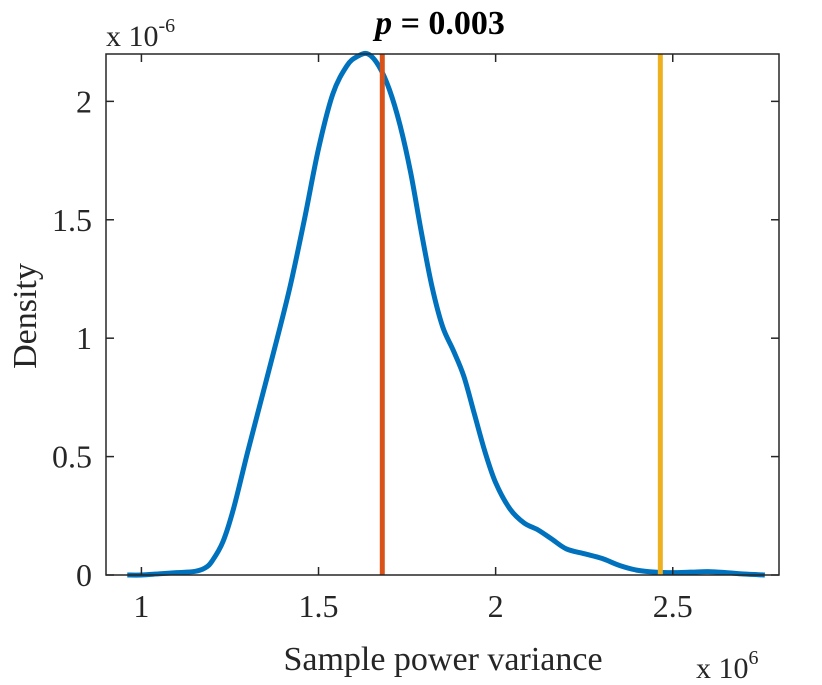 The width and height of the screenshot is (822, 685). Describe the element at coordinates (448, 23) in the screenshot. I see `title-rest: = 0.003` at that location.